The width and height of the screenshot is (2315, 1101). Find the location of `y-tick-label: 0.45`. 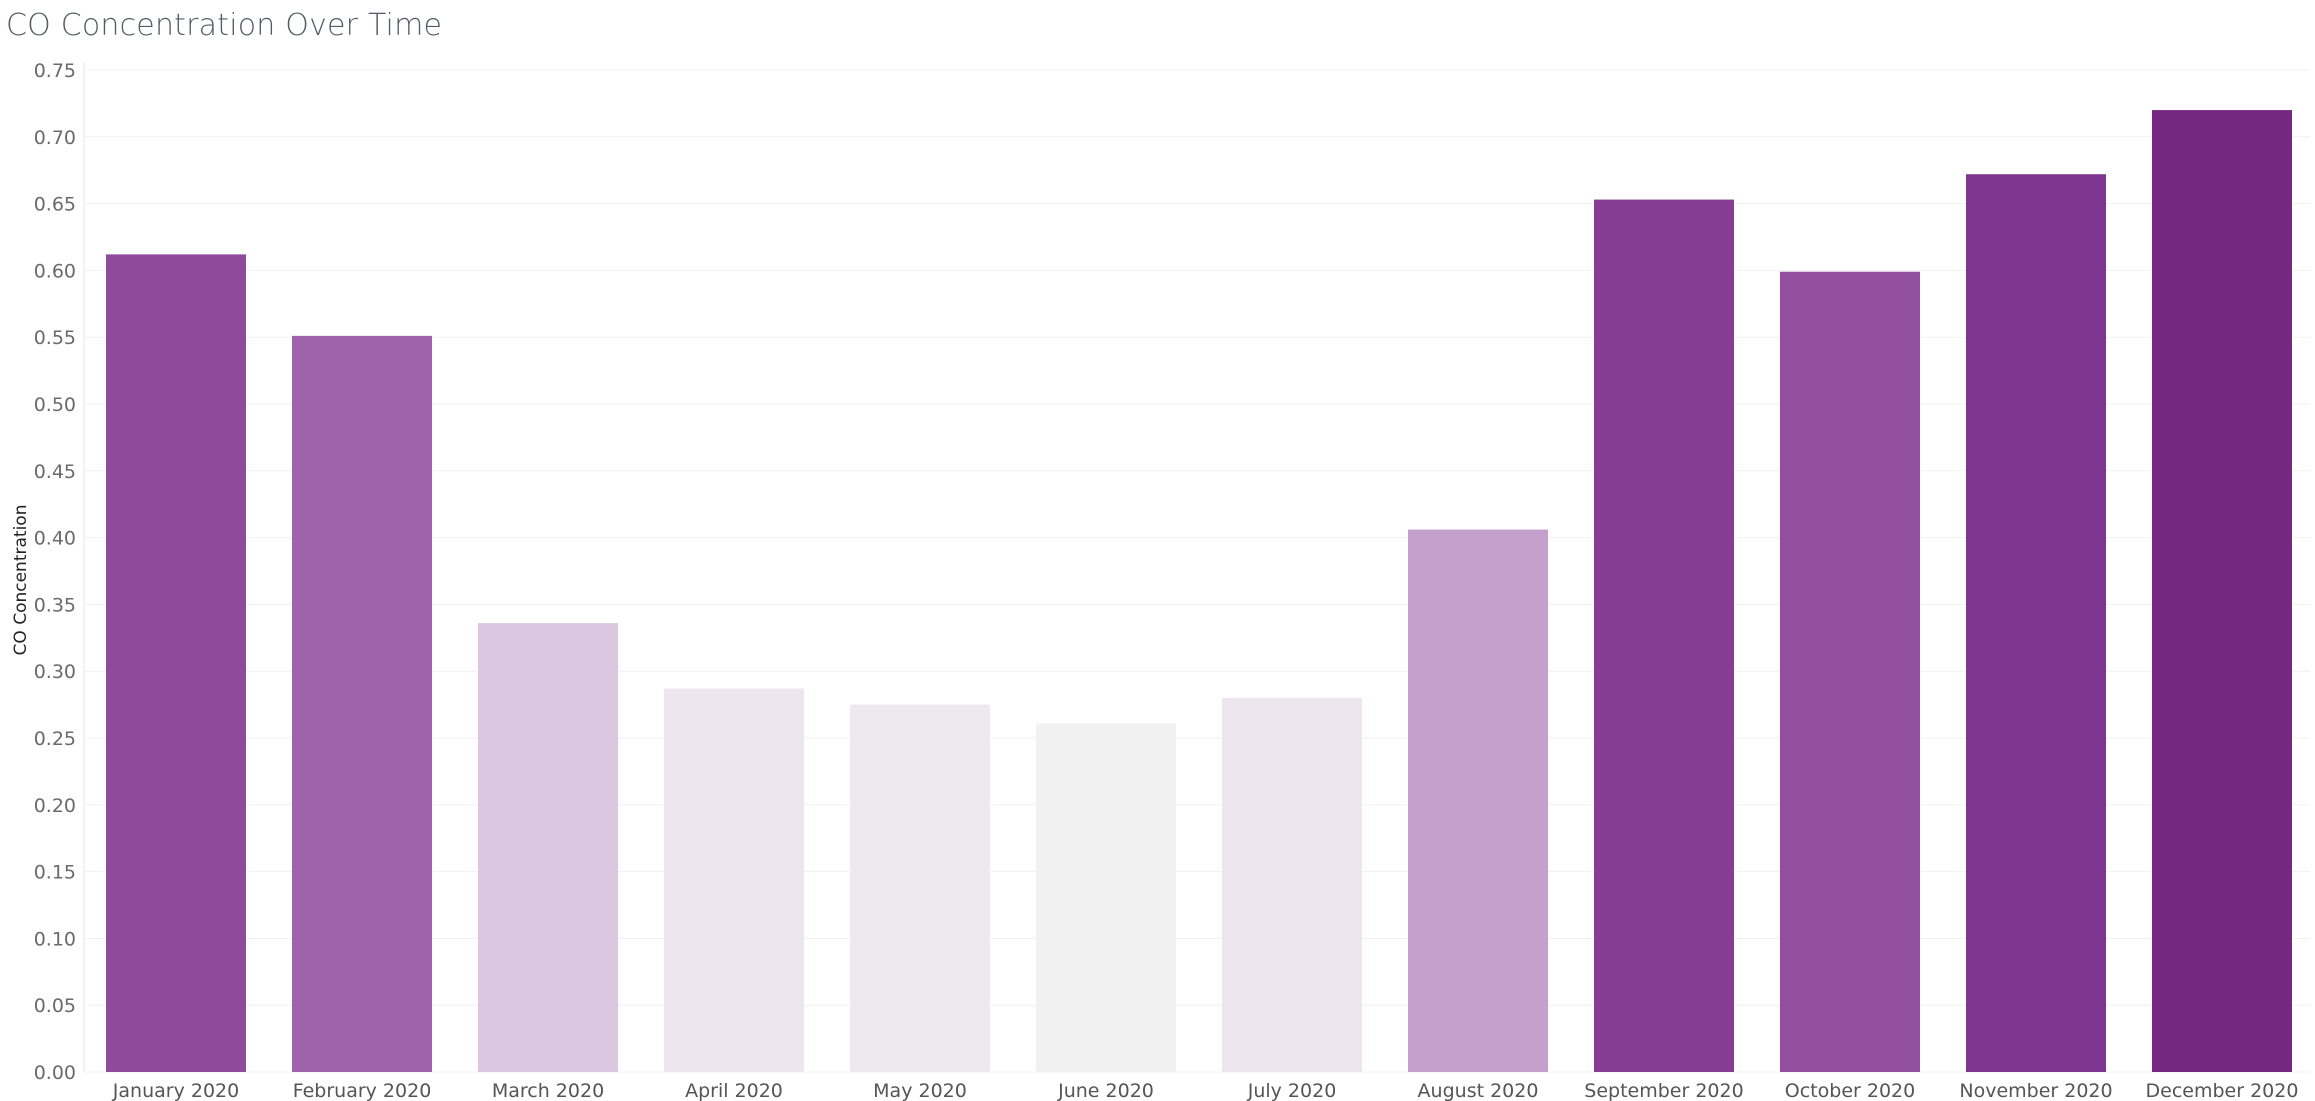

y-tick-label: 0.45 is located at coordinates (55, 472).